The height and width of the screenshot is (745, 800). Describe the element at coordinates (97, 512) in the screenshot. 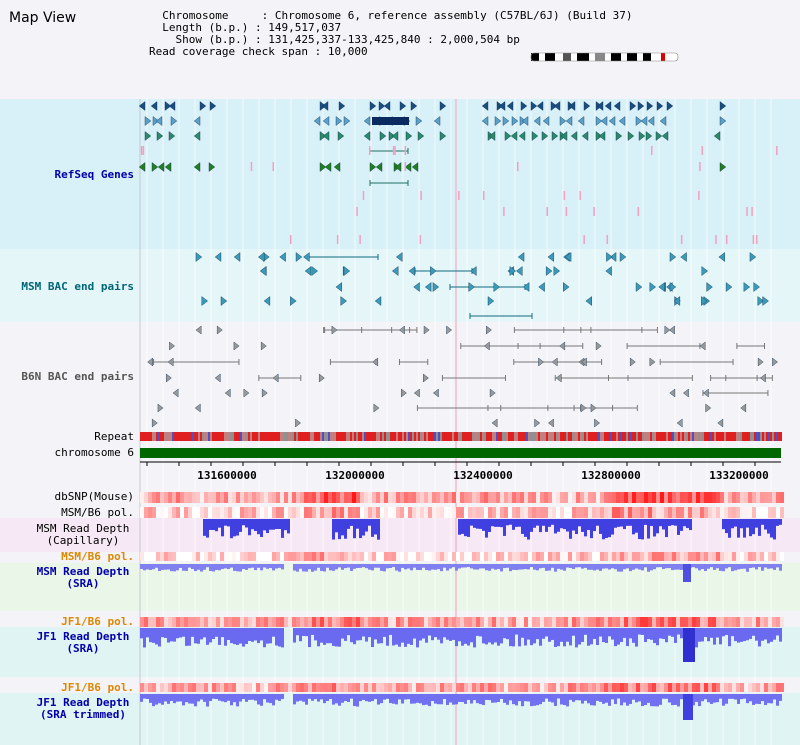

I see `label-msm-b6-pol-1: MSM/B6 pol.` at that location.